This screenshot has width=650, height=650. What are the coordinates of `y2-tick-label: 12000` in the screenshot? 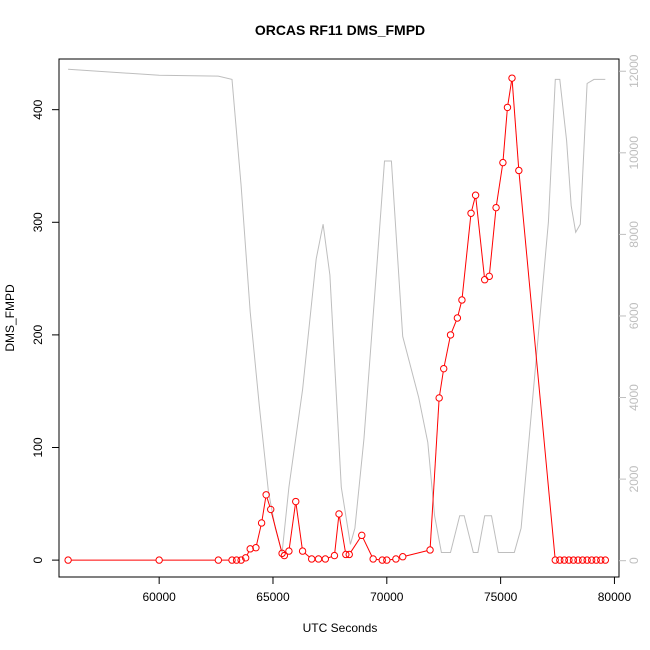 It's located at (634, 71).